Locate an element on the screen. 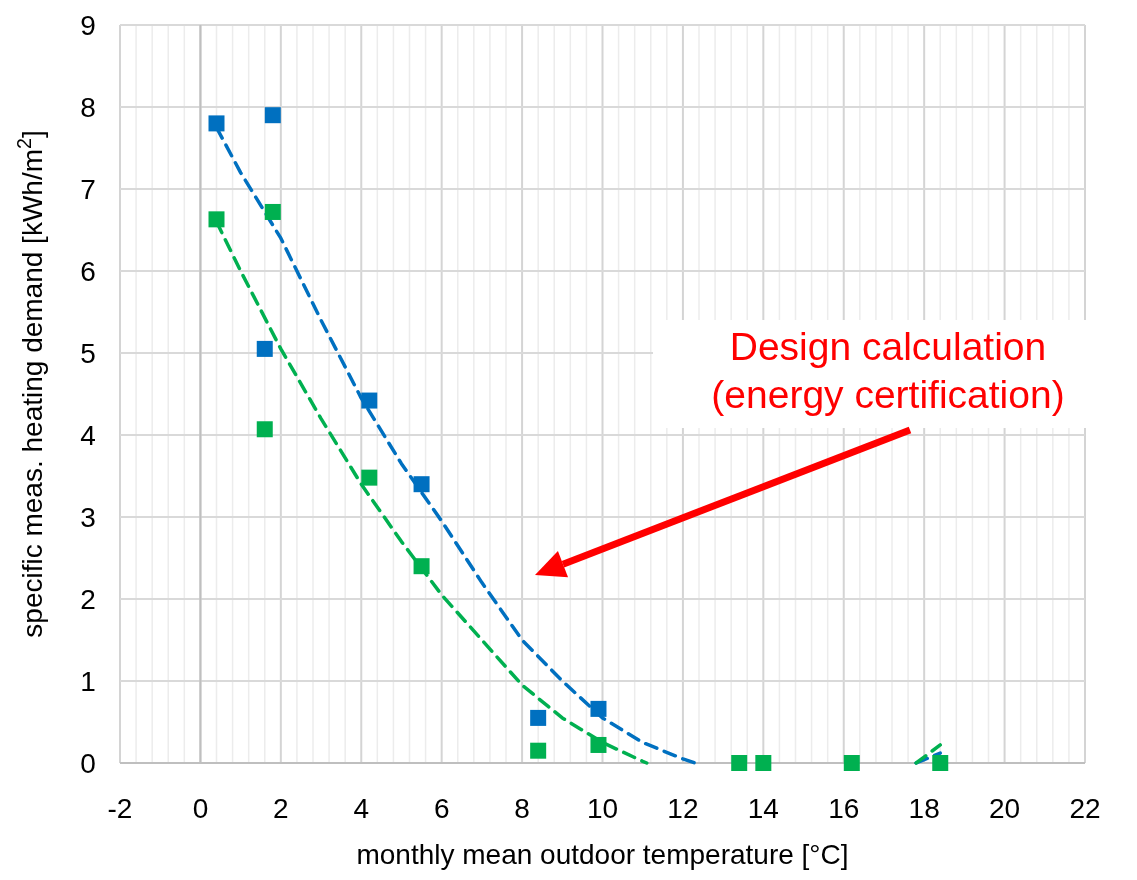 This screenshot has height=880, width=1137. y-tick-label: 1 is located at coordinates (88, 681).